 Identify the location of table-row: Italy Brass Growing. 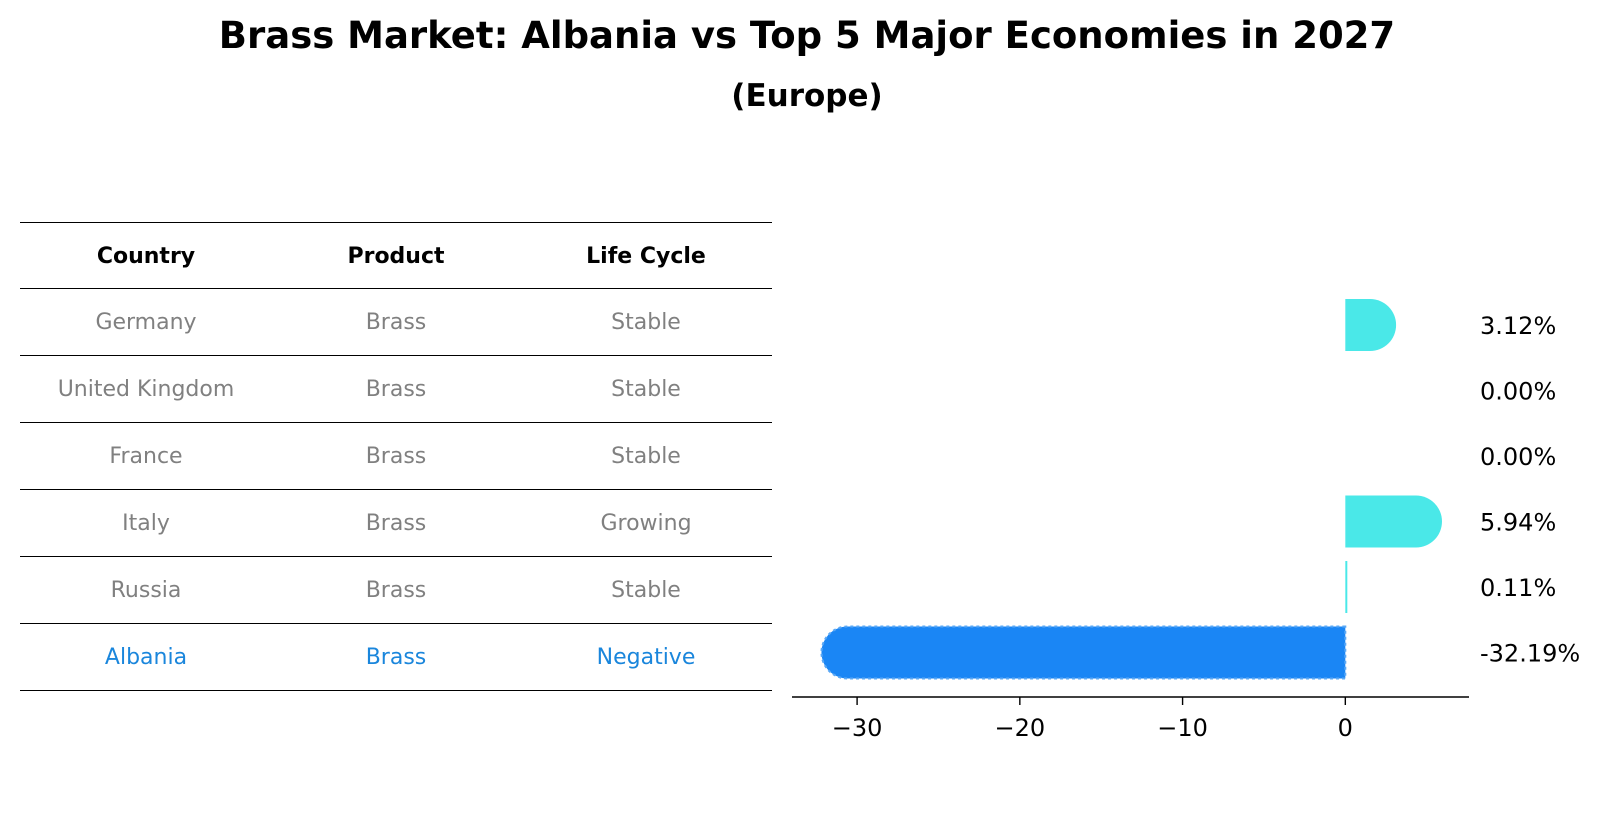
(396, 523).